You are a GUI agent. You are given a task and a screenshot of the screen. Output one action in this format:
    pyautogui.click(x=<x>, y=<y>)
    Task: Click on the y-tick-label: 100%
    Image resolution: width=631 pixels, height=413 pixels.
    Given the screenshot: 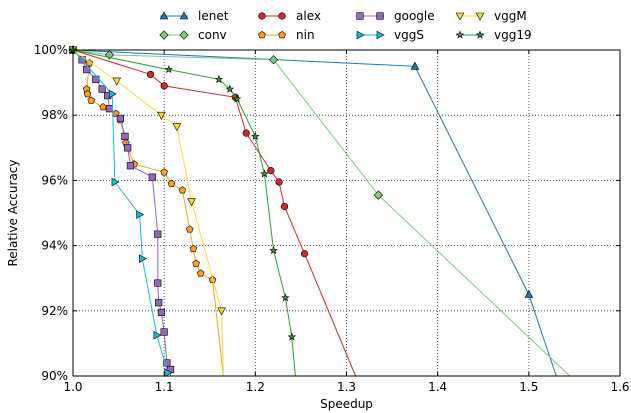 What is the action you would take?
    pyautogui.click(x=51, y=50)
    